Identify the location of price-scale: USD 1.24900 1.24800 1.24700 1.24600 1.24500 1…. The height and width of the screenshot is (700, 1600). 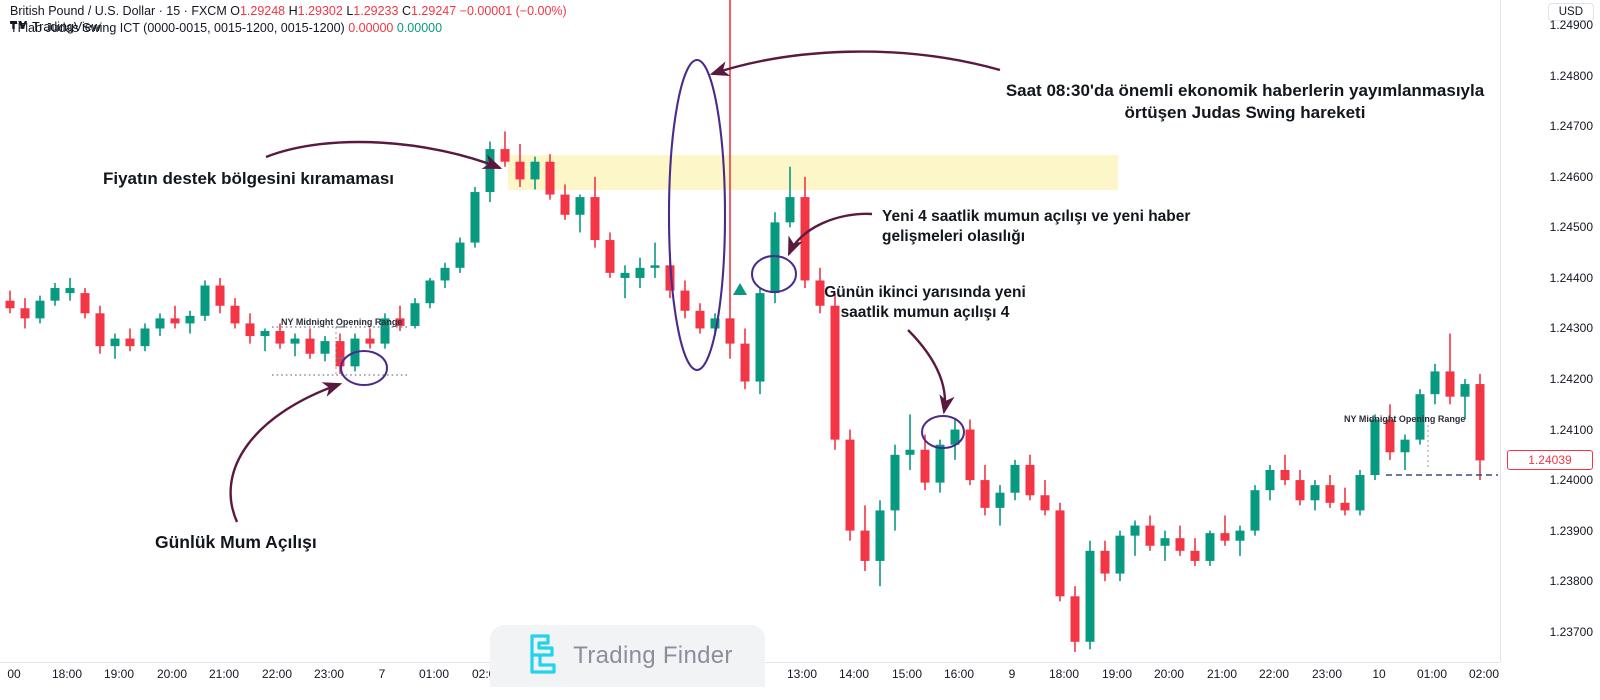
(1550, 331).